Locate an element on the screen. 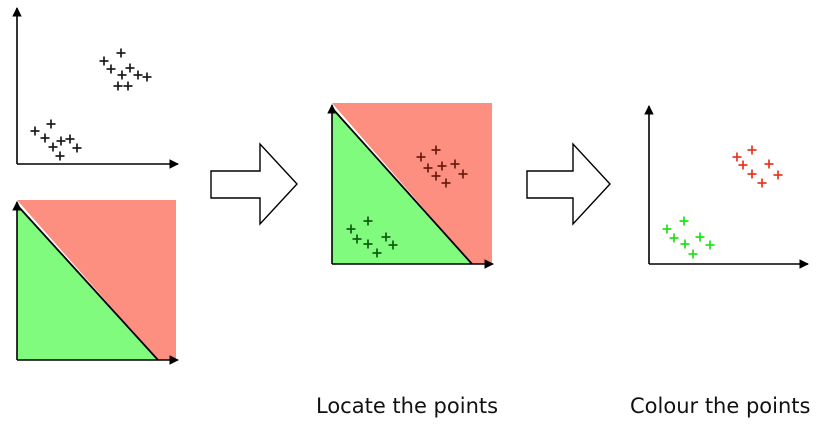  upper-cluster is located at coordinates (125, 69).